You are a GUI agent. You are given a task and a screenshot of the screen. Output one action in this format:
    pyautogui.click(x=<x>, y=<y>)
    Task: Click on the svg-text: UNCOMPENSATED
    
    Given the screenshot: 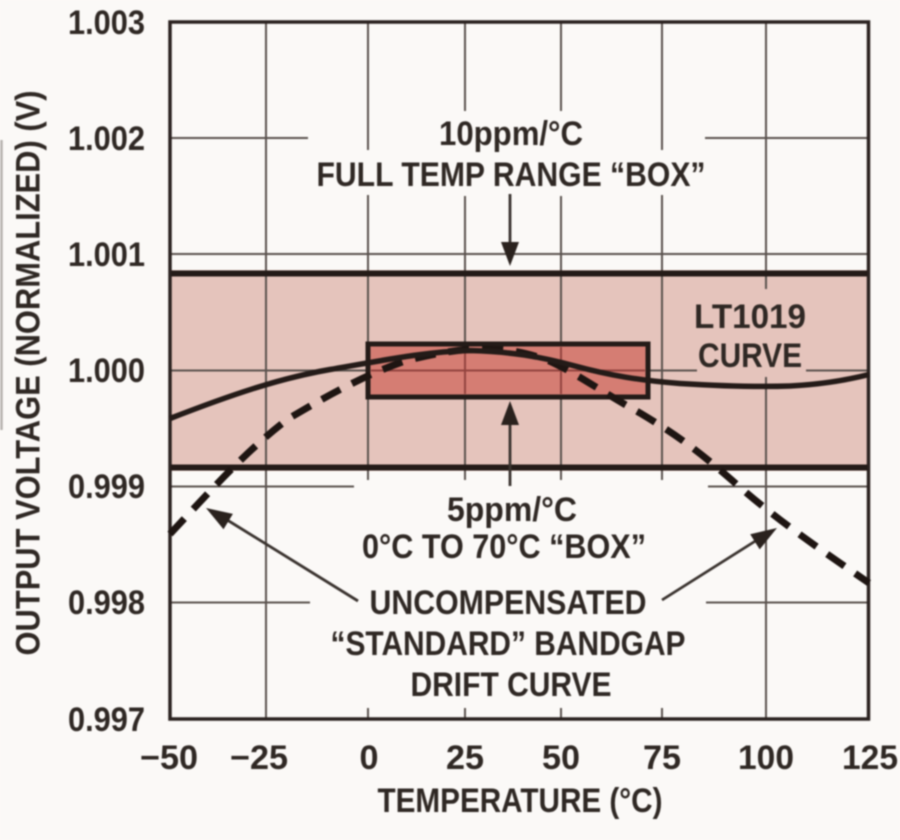 What is the action you would take?
    pyautogui.click(x=508, y=603)
    